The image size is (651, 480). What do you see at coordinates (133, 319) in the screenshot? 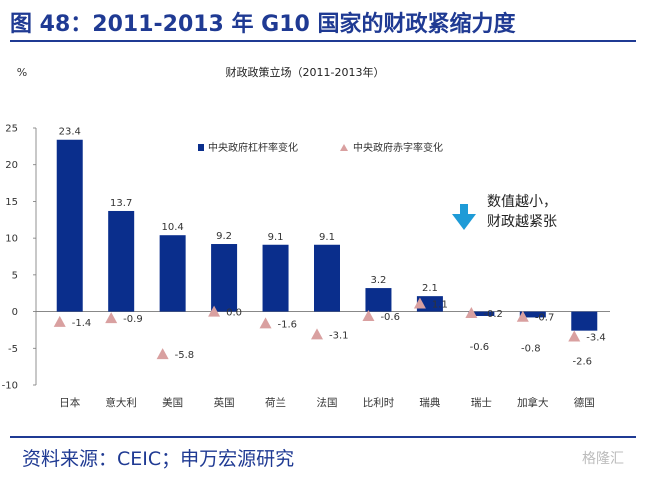
I see `marker-value-label: -0.9` at bounding box center [133, 319].